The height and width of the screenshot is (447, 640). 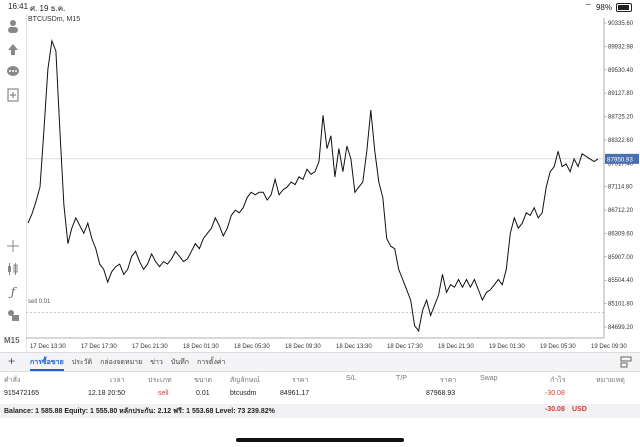 What do you see at coordinates (624, 7) in the screenshot?
I see `battery-icon` at bounding box center [624, 7].